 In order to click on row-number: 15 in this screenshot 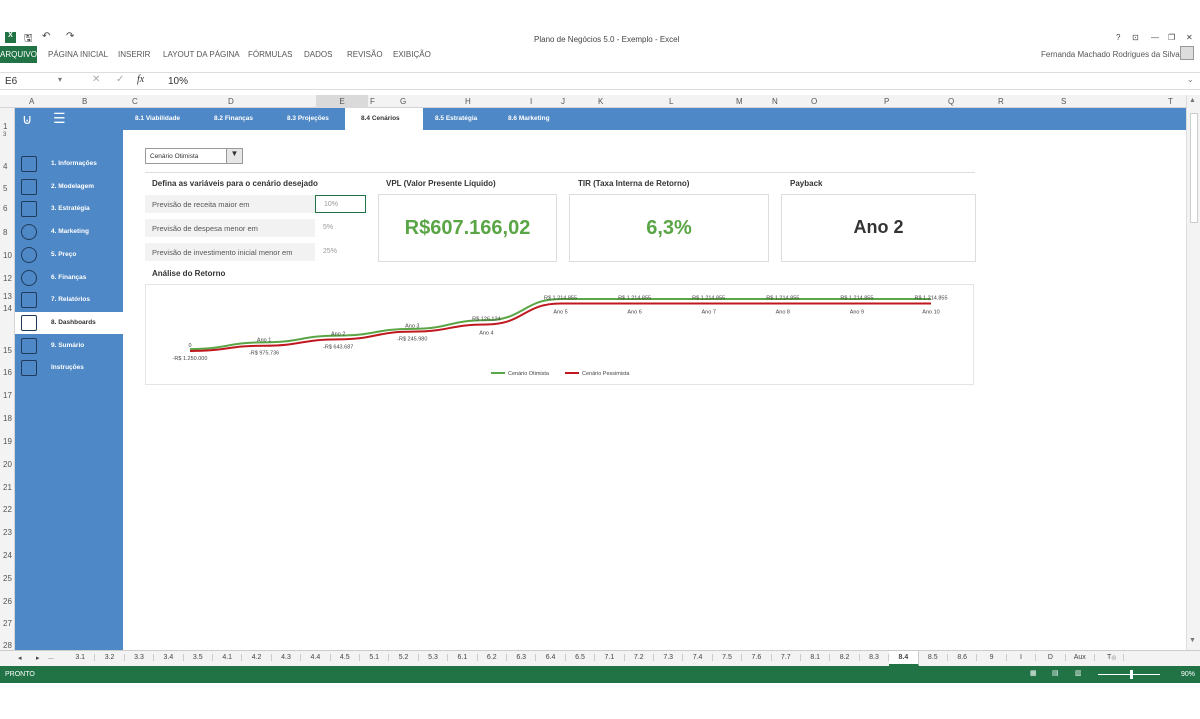, I will do `click(7, 350)`.